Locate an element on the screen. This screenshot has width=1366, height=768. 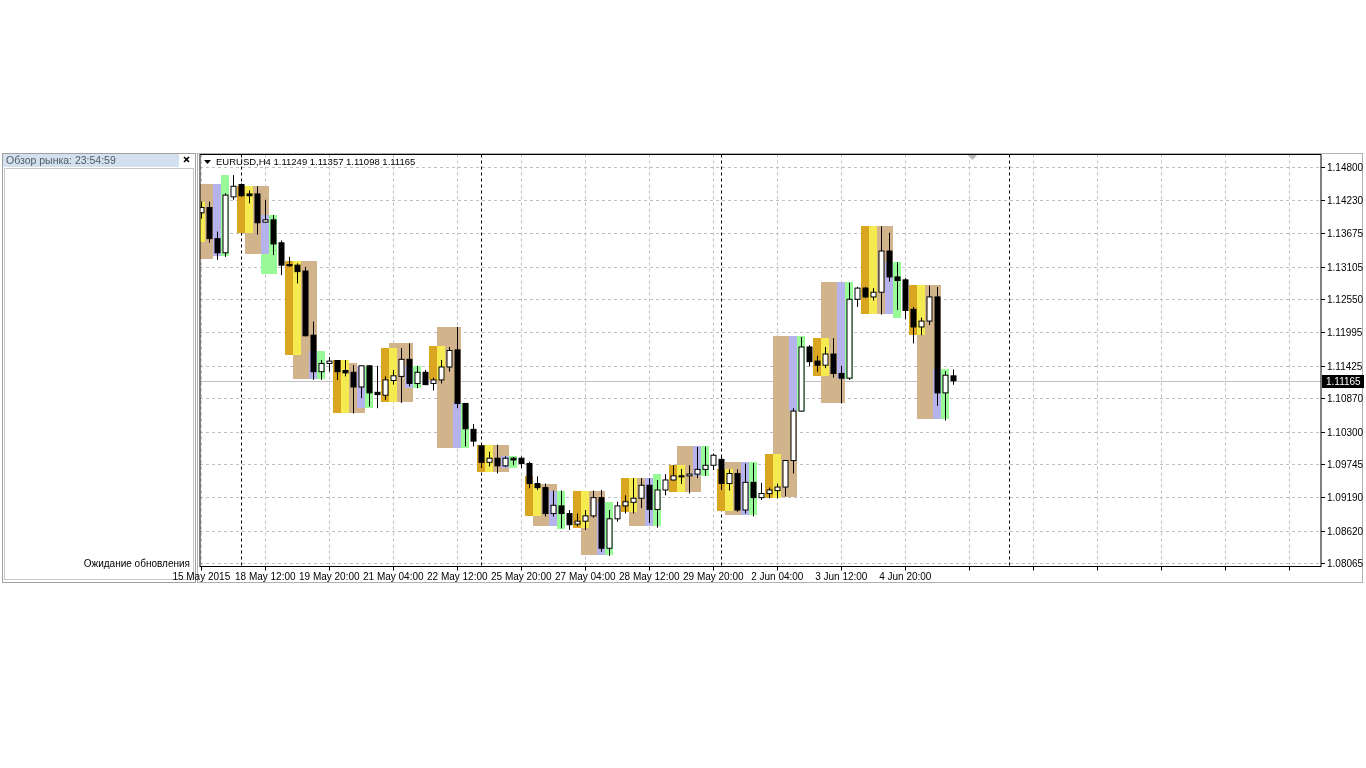
x-tick-label: 19 May 20:00 is located at coordinates (330, 576).